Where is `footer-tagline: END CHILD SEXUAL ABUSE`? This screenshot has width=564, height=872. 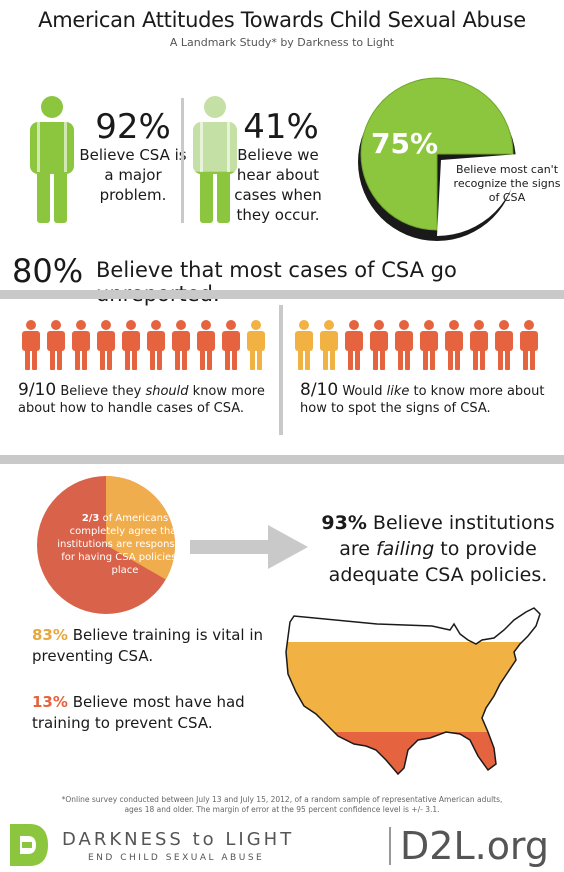
footer-tagline: END CHILD SEXUAL ABUSE is located at coordinates (176, 858).